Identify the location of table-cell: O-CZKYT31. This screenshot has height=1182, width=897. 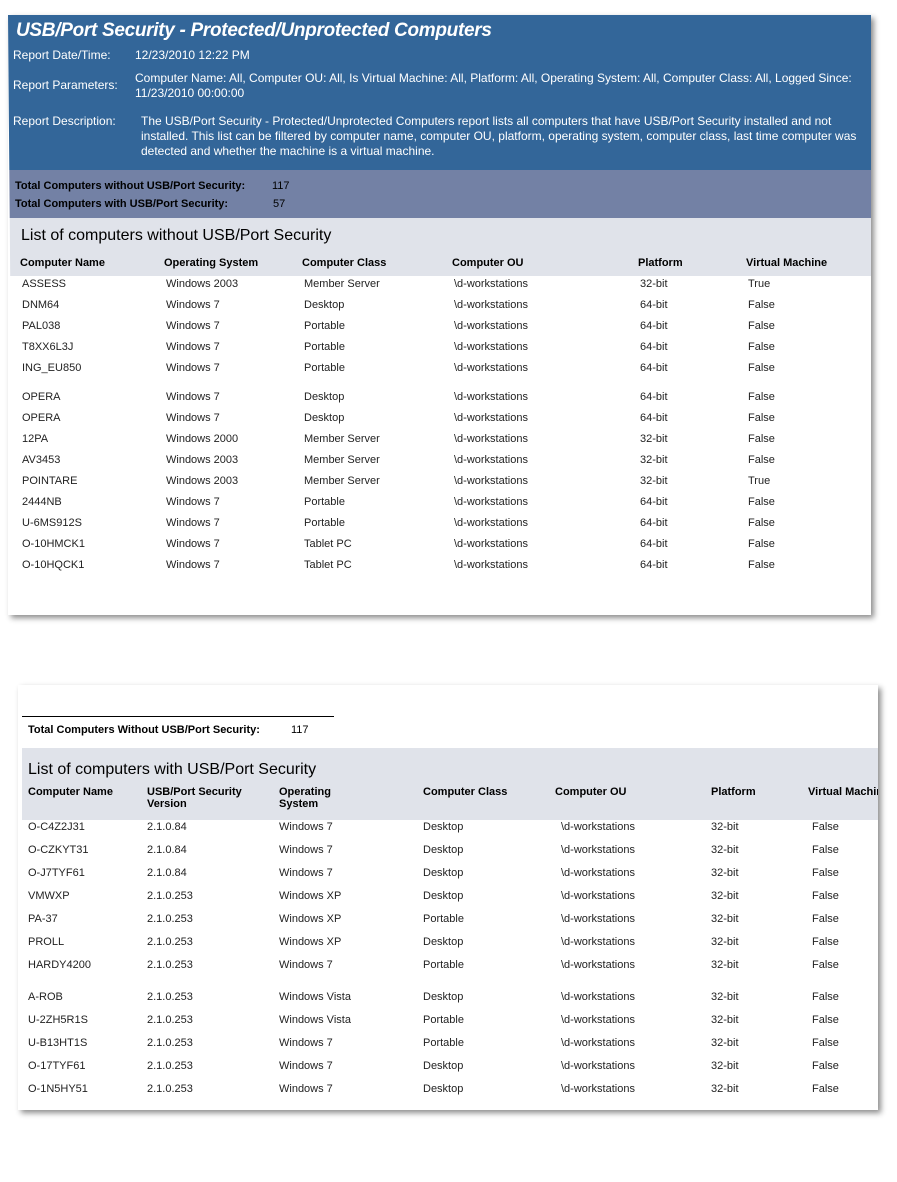
(58, 850).